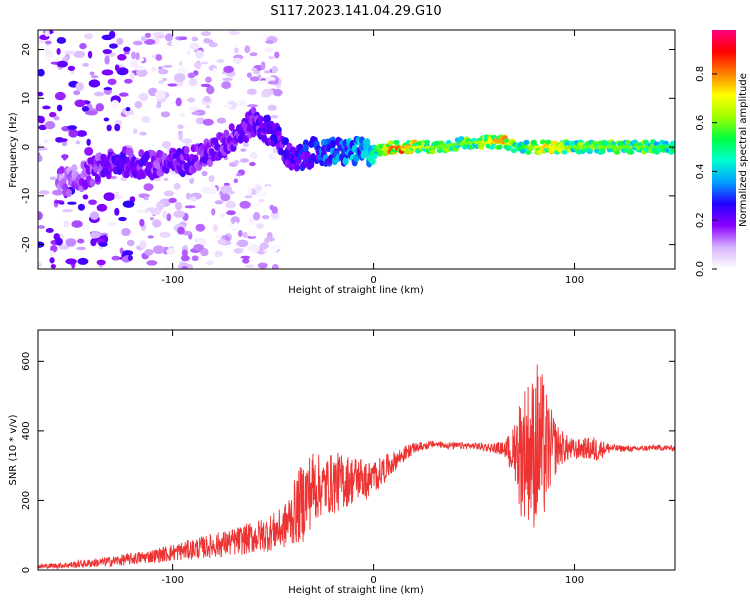 This screenshot has width=750, height=600. Describe the element at coordinates (700, 269) in the screenshot. I see `colorbar-tick-label: 0.0` at that location.